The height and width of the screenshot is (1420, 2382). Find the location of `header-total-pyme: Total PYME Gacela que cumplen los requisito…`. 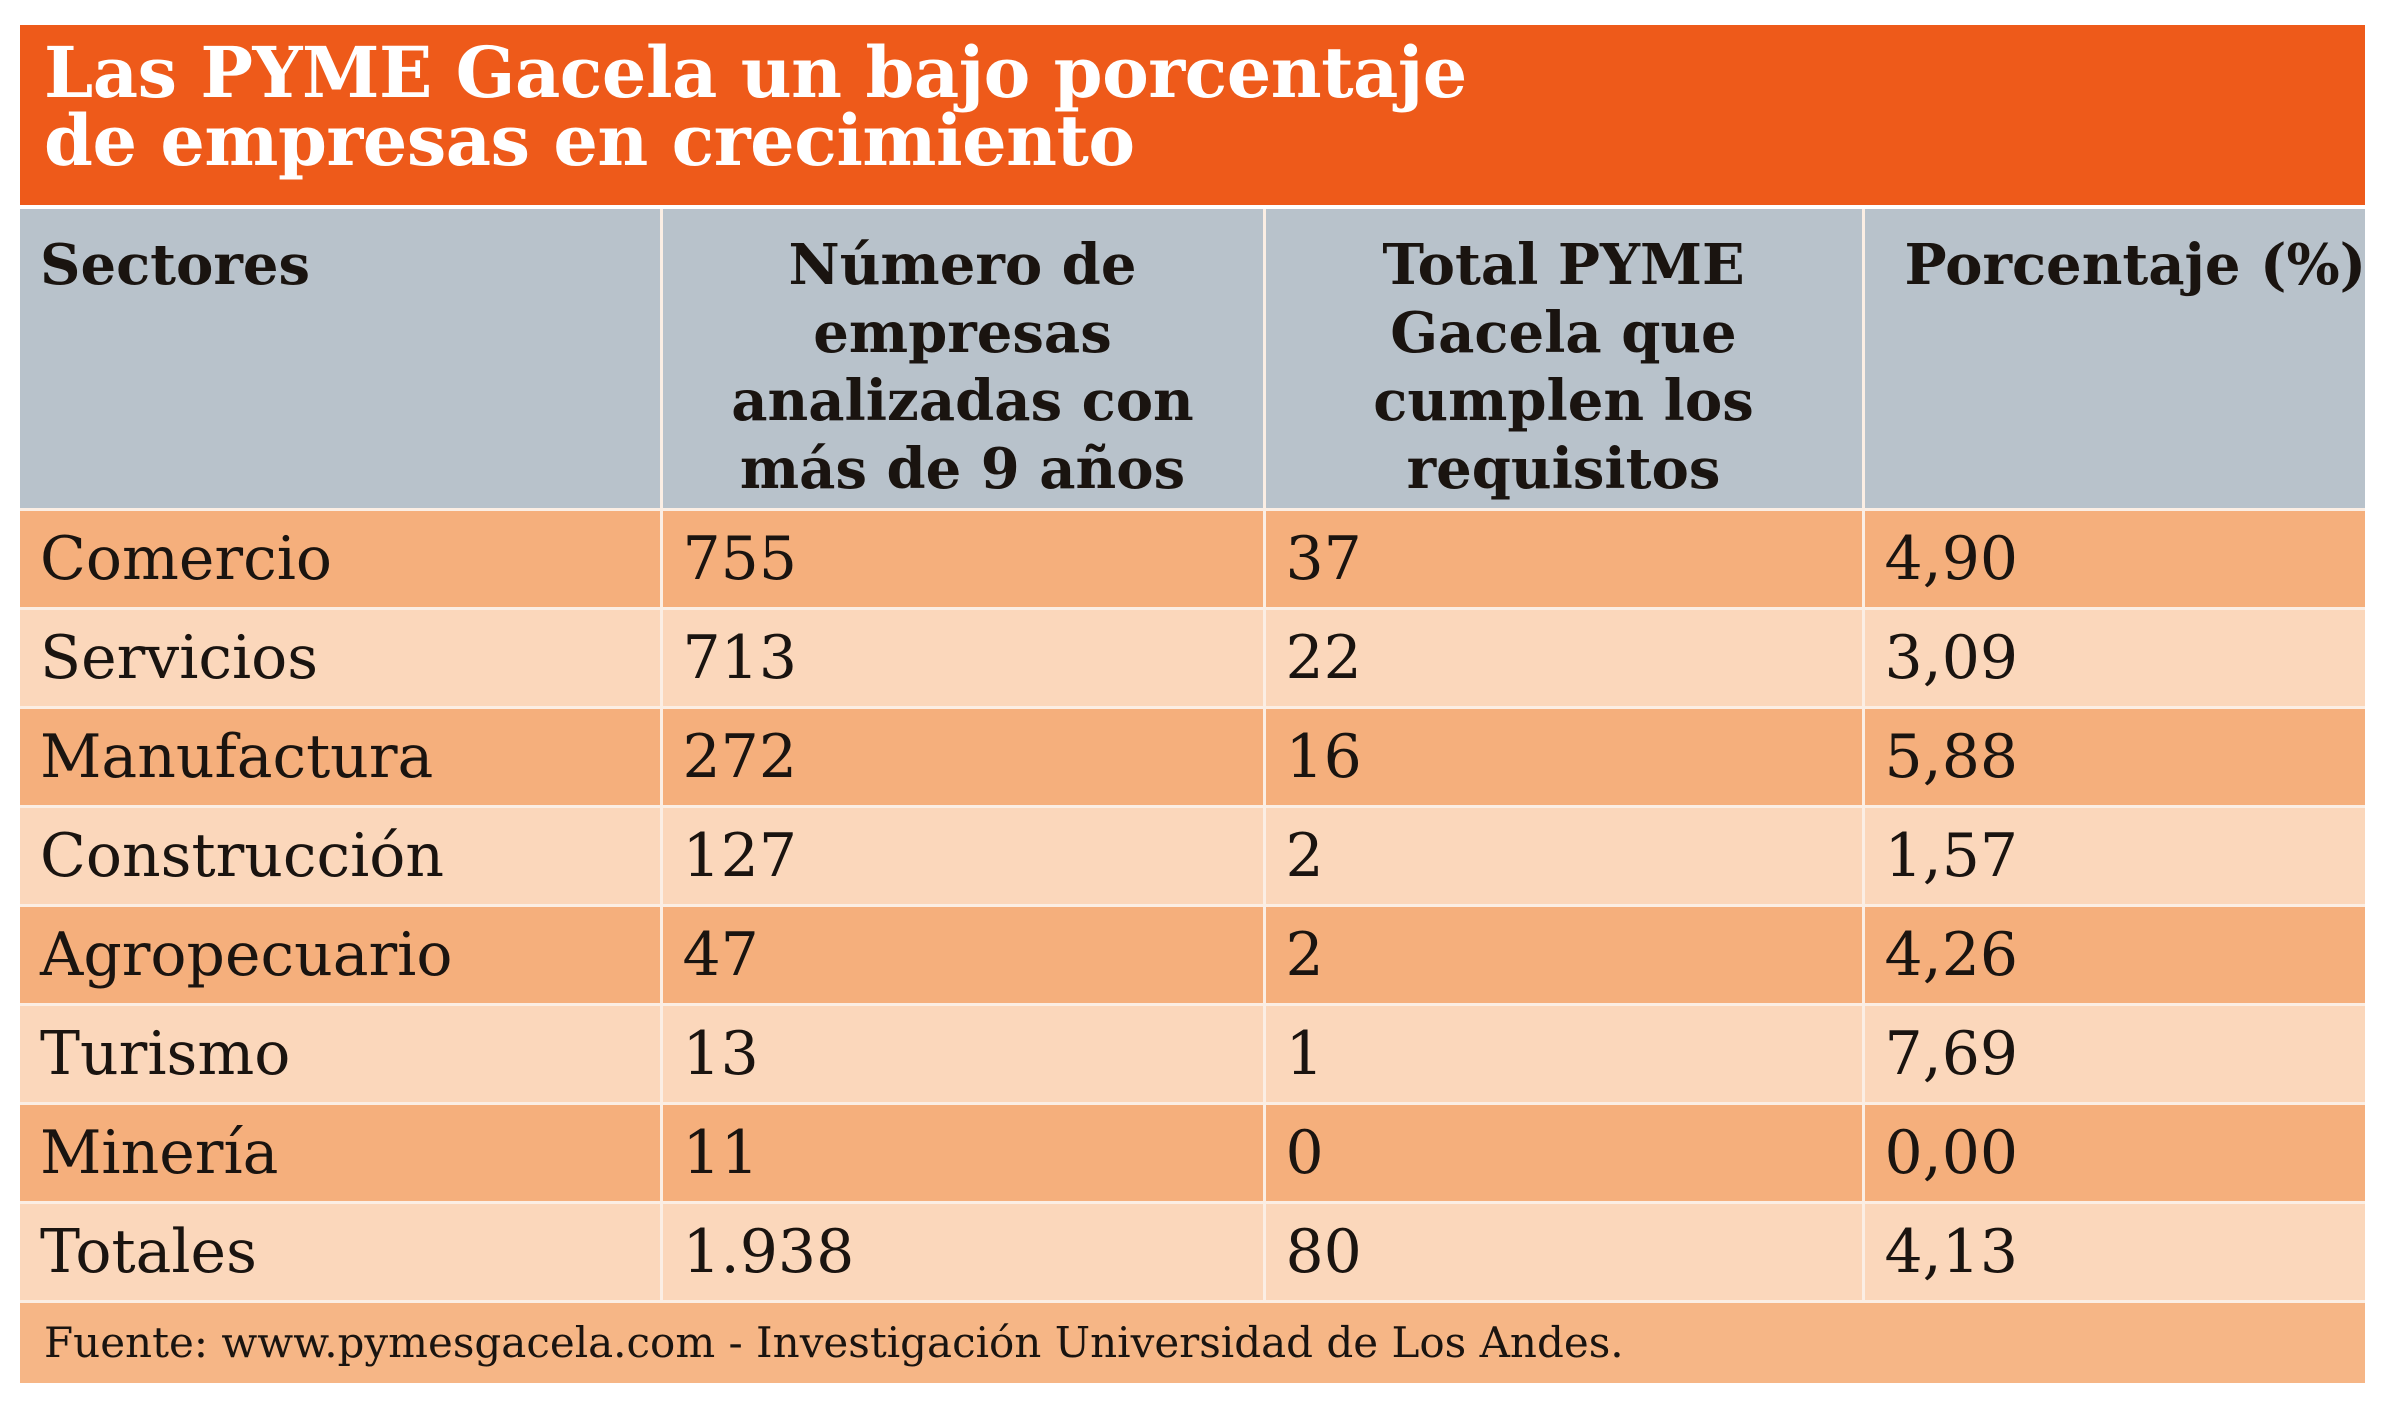

header-total-pyme: Total PYME Gacela que cumplen los requisito… is located at coordinates (1564, 360).